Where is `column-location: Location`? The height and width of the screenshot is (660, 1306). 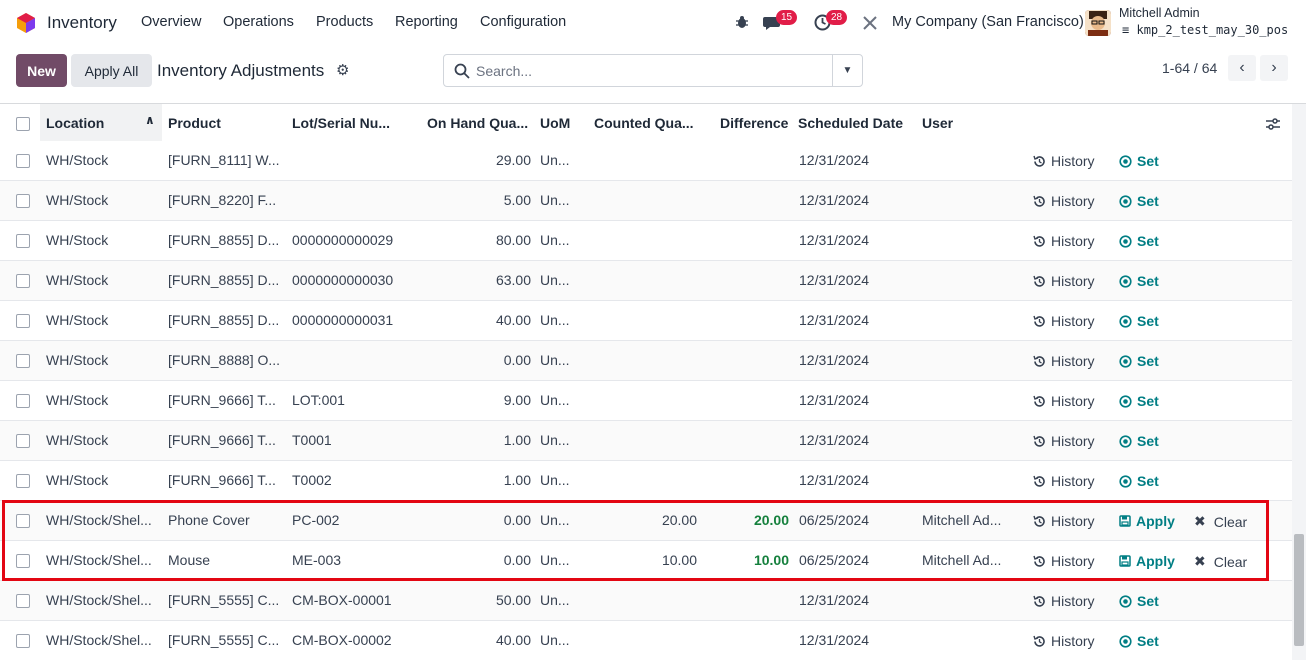
column-location: Location is located at coordinates (75, 123).